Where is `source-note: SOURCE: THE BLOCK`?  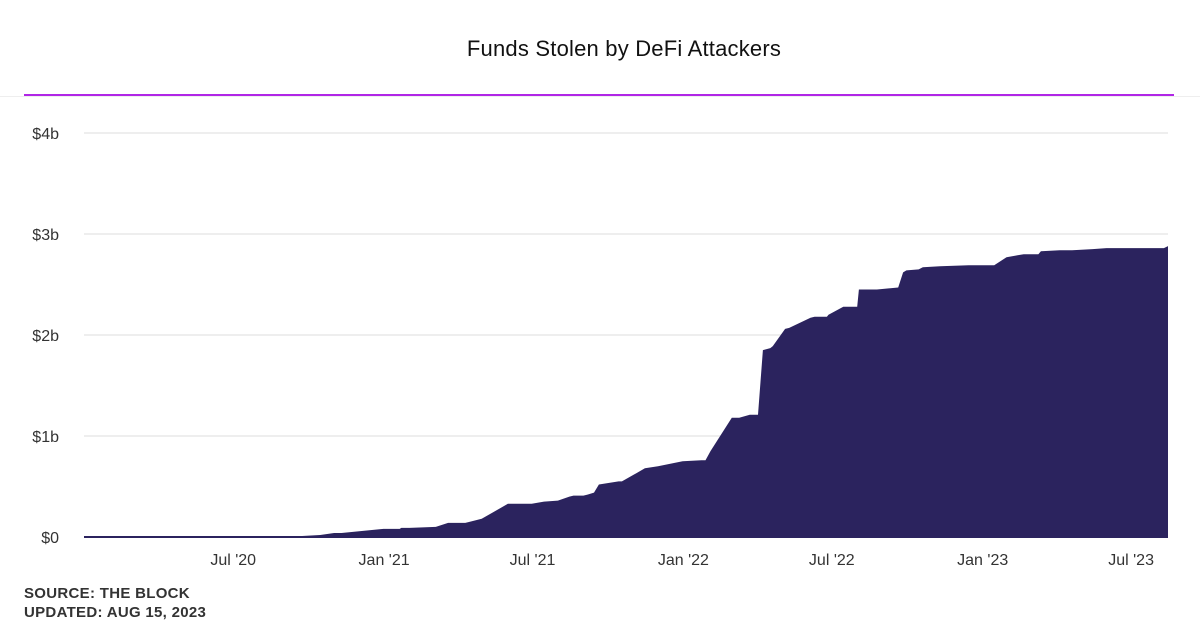
source-note: SOURCE: THE BLOCK is located at coordinates (107, 593).